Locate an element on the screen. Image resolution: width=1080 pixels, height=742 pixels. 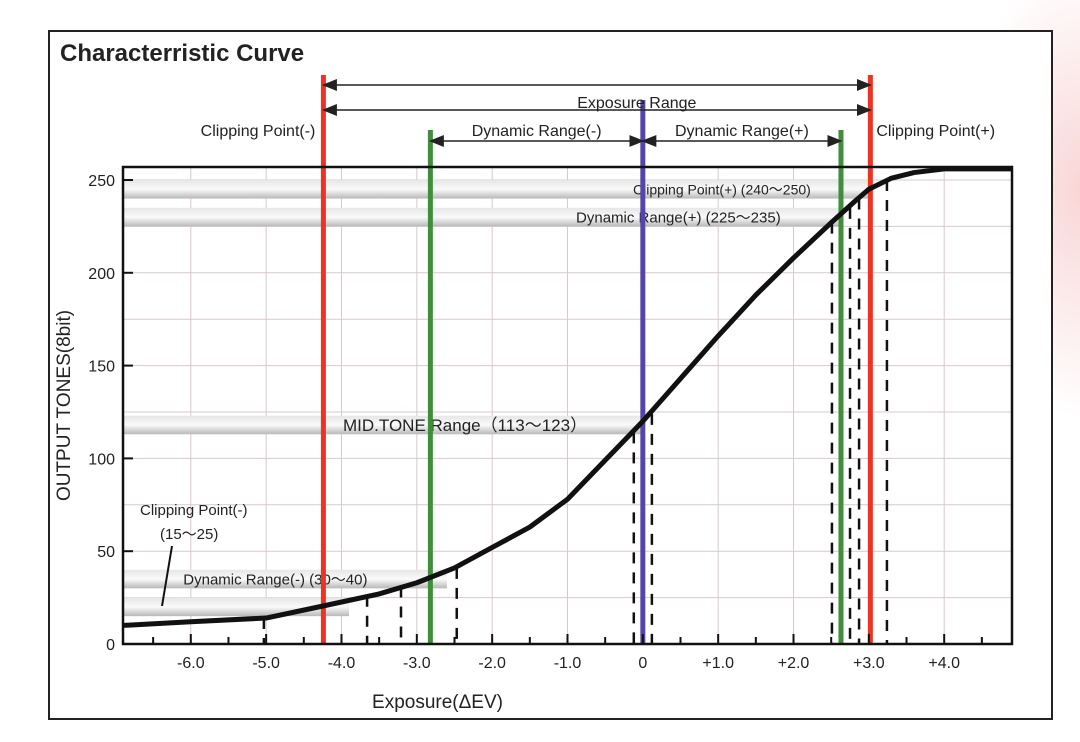
dynamic-range-plus-label: Dynamic Range(+) is located at coordinates (742, 131).